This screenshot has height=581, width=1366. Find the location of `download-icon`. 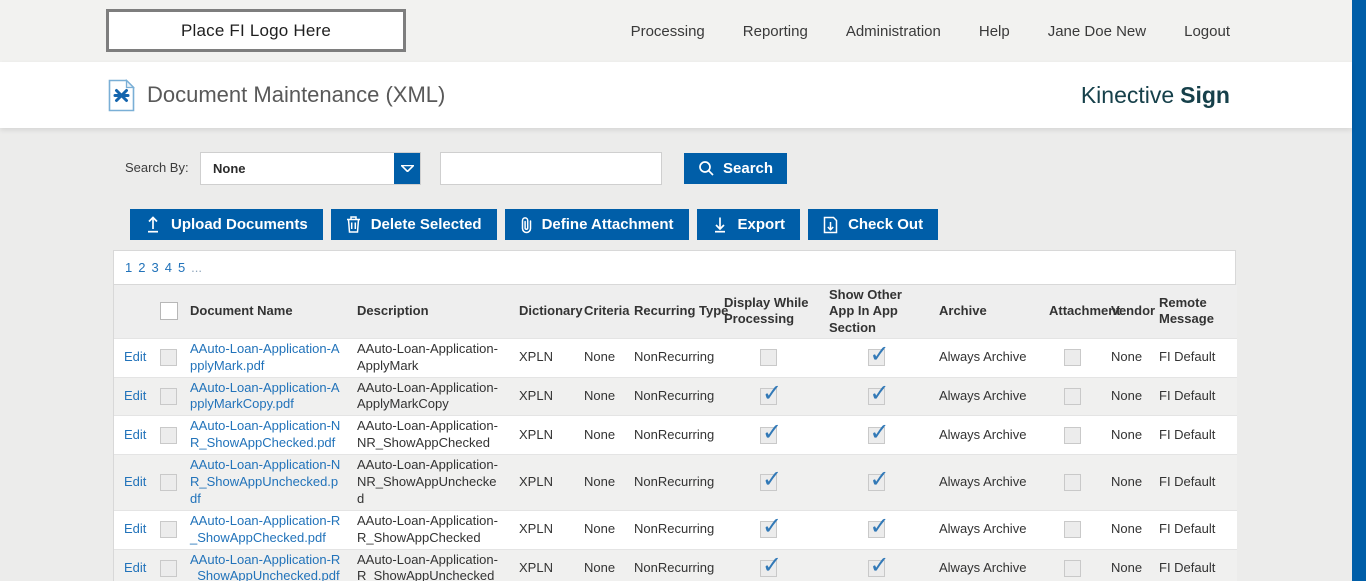

download-icon is located at coordinates (720, 224).